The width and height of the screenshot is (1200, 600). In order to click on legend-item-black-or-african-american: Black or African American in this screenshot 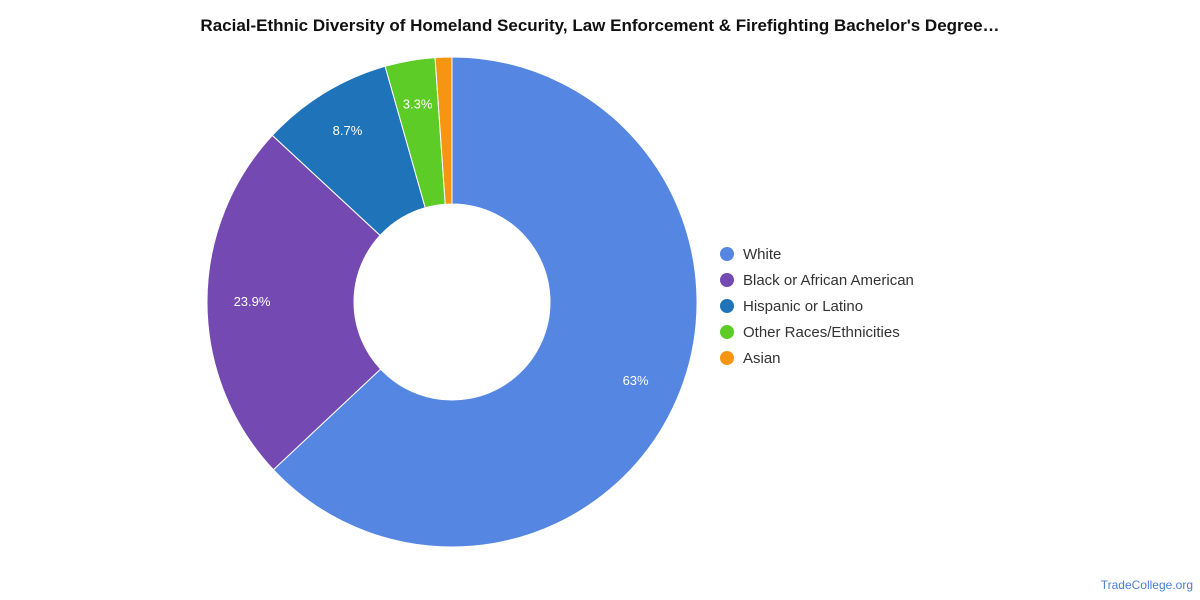, I will do `click(817, 280)`.